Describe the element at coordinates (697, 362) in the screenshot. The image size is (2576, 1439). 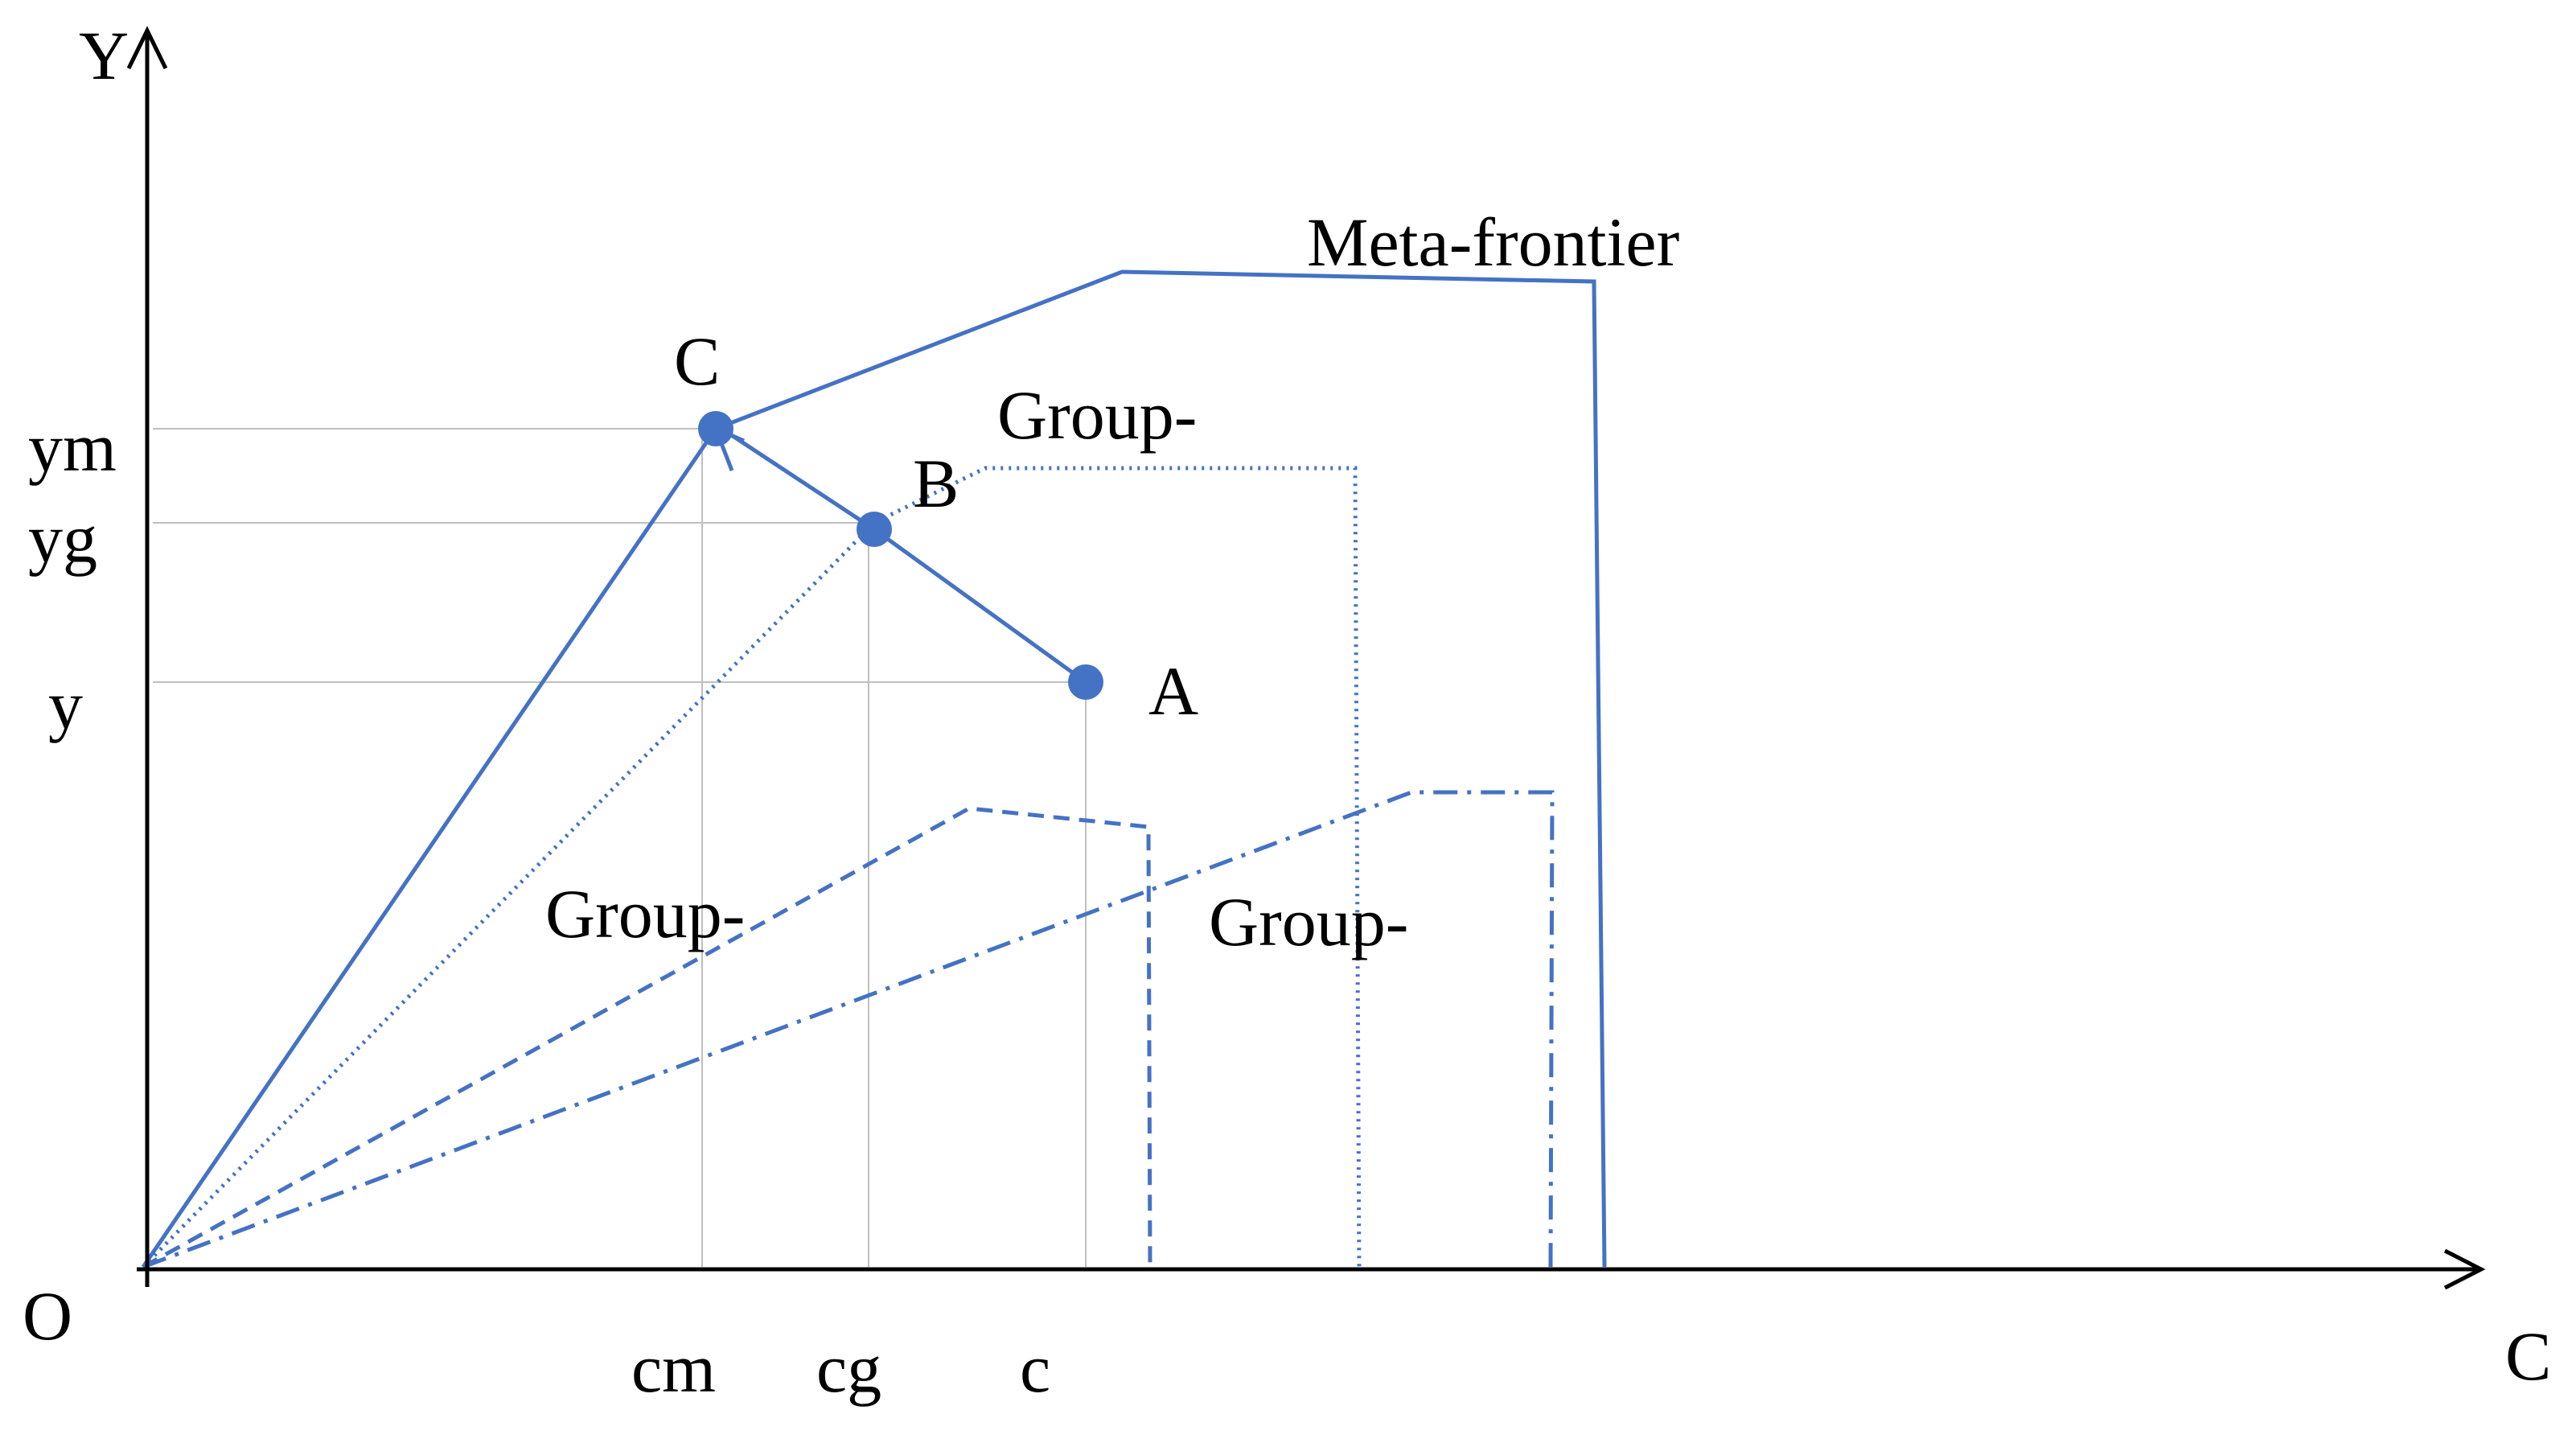
I see `point-c-label: C` at that location.